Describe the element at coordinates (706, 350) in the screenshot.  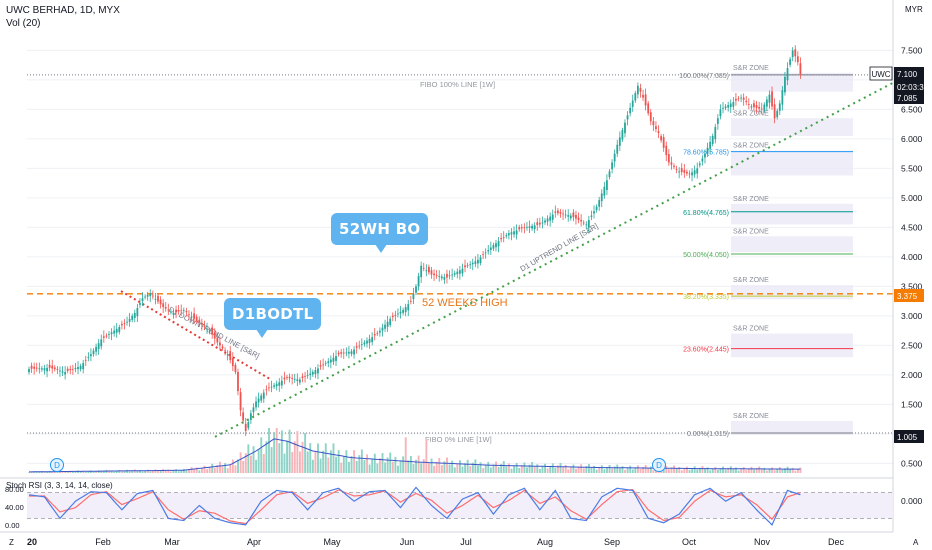
I see `fib-label: 23.60%(2.445)` at that location.